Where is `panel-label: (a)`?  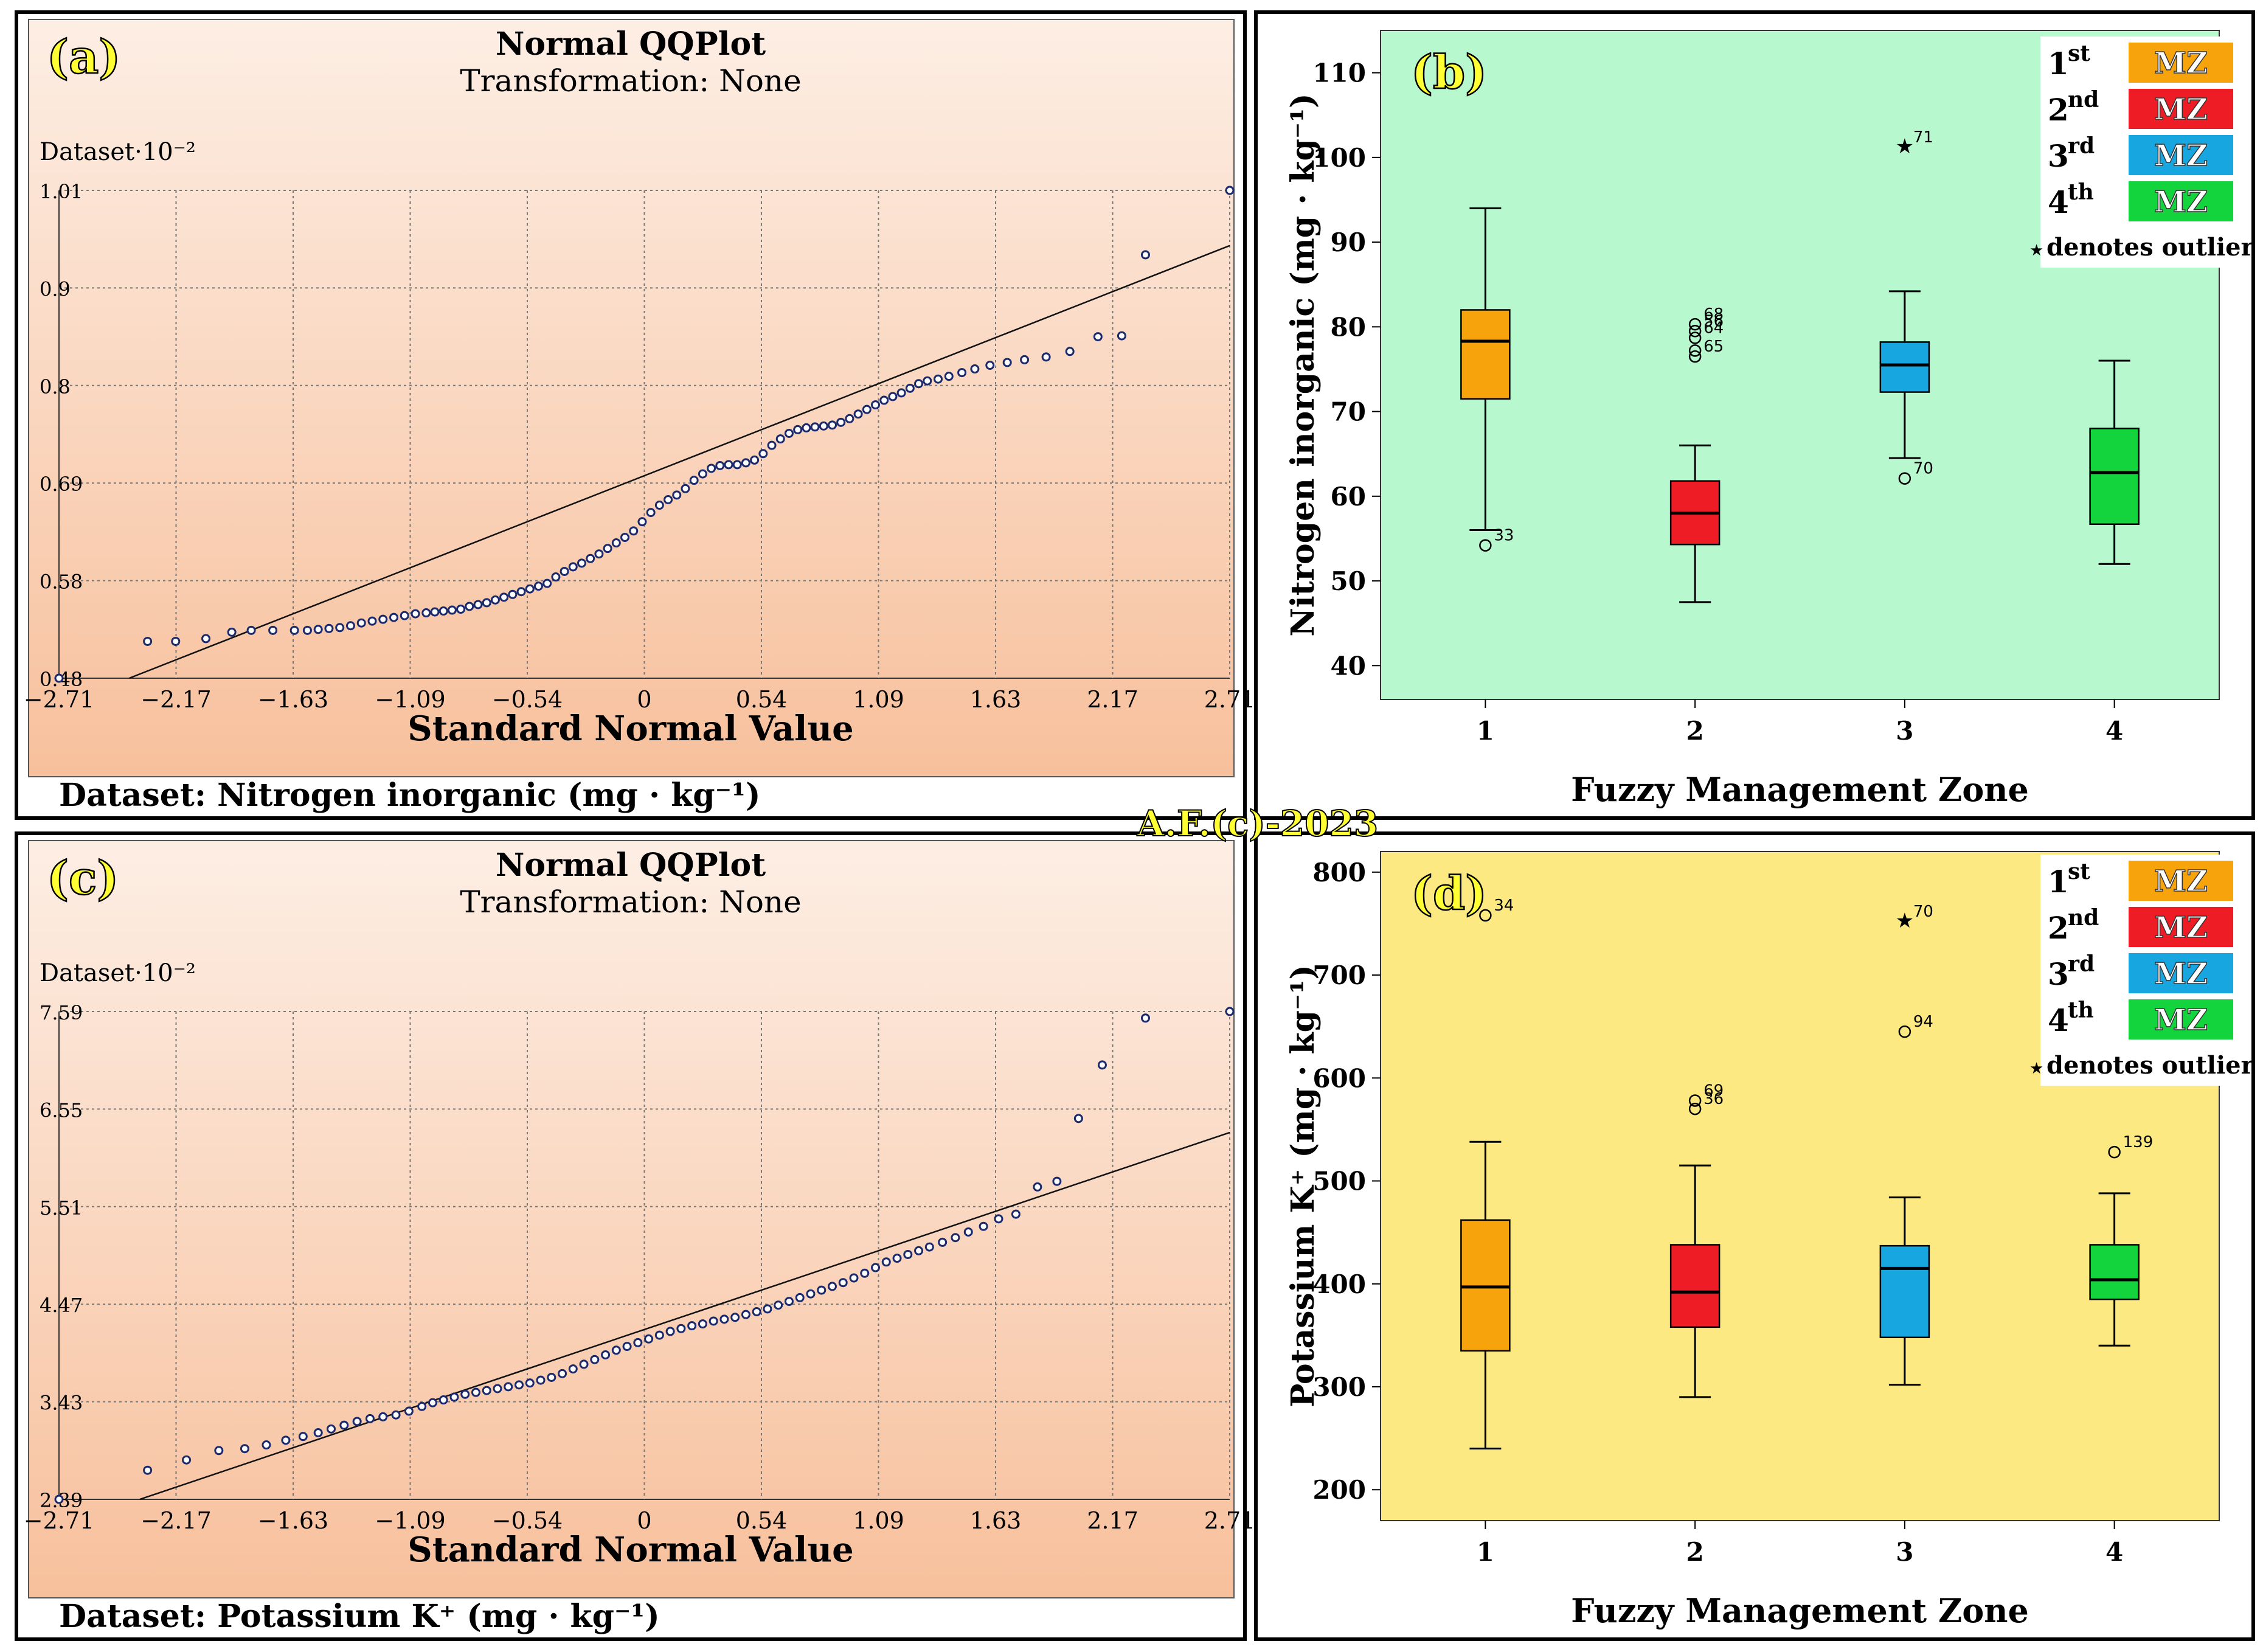 panel-label: (a) is located at coordinates (83, 57).